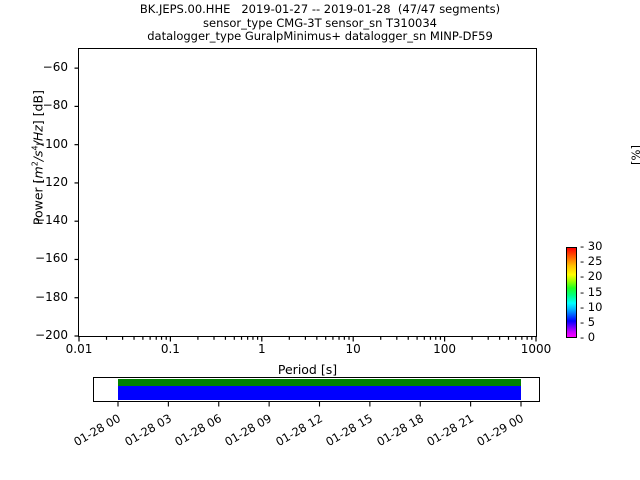 Image resolution: width=640 pixels, height=480 pixels. What do you see at coordinates (51, 335) in the screenshot?
I see `y-tick-label: −200` at bounding box center [51, 335].